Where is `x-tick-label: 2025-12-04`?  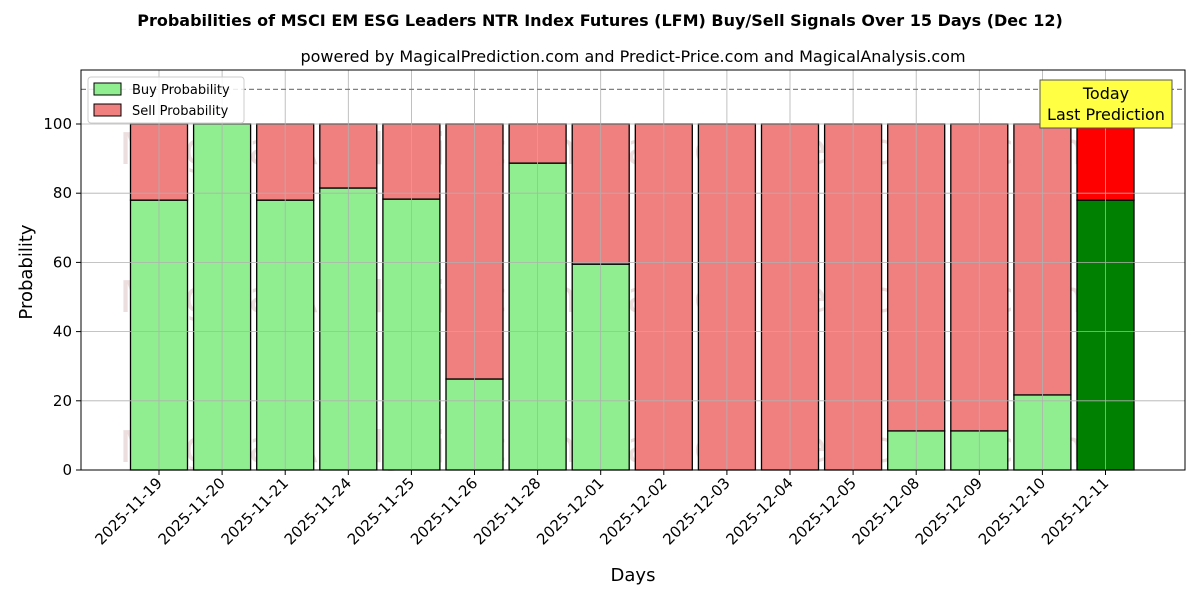 x-tick-label: 2025-12-04 is located at coordinates (759, 511).